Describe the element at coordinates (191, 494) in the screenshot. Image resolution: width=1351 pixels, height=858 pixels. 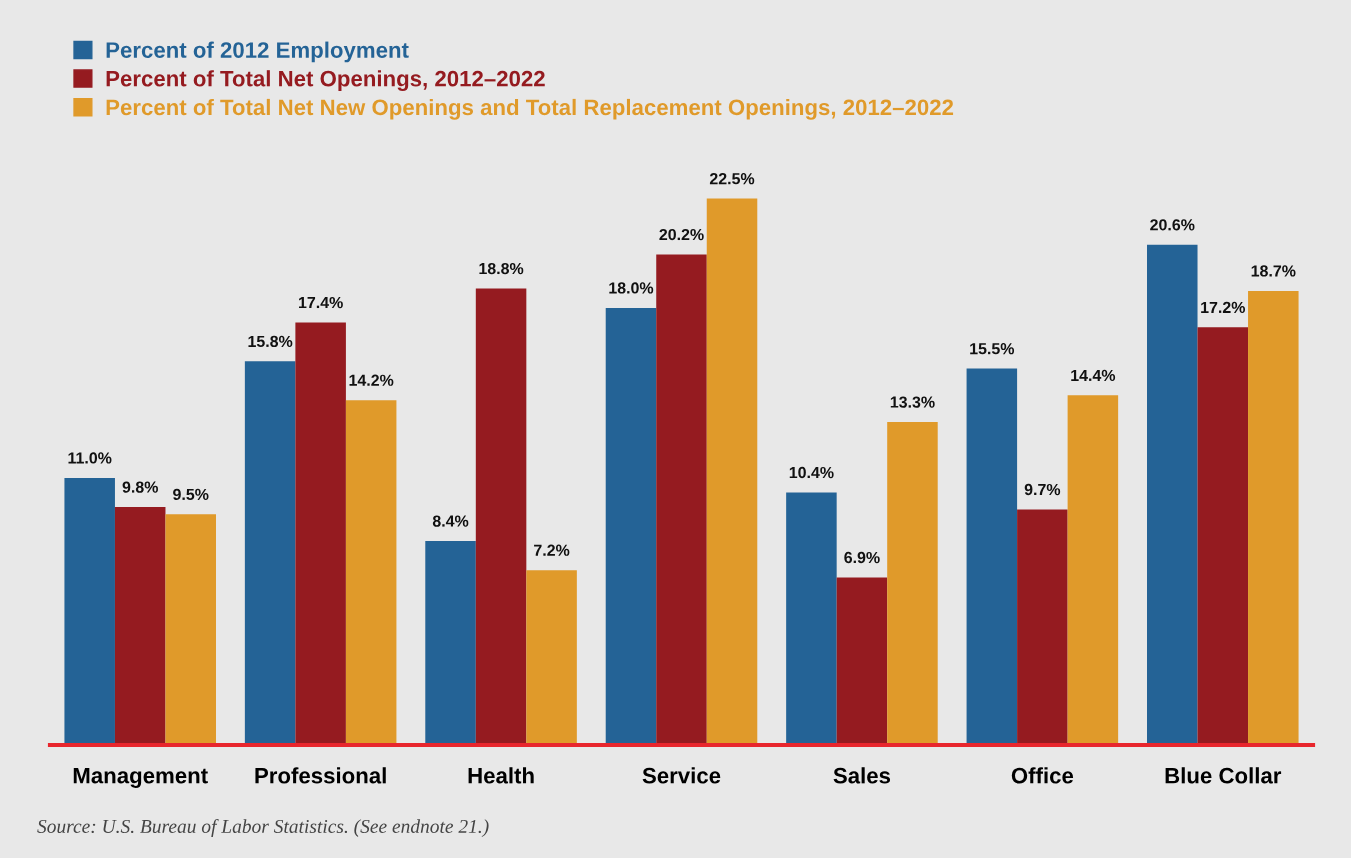
I see `data-label: 9.5%` at that location.